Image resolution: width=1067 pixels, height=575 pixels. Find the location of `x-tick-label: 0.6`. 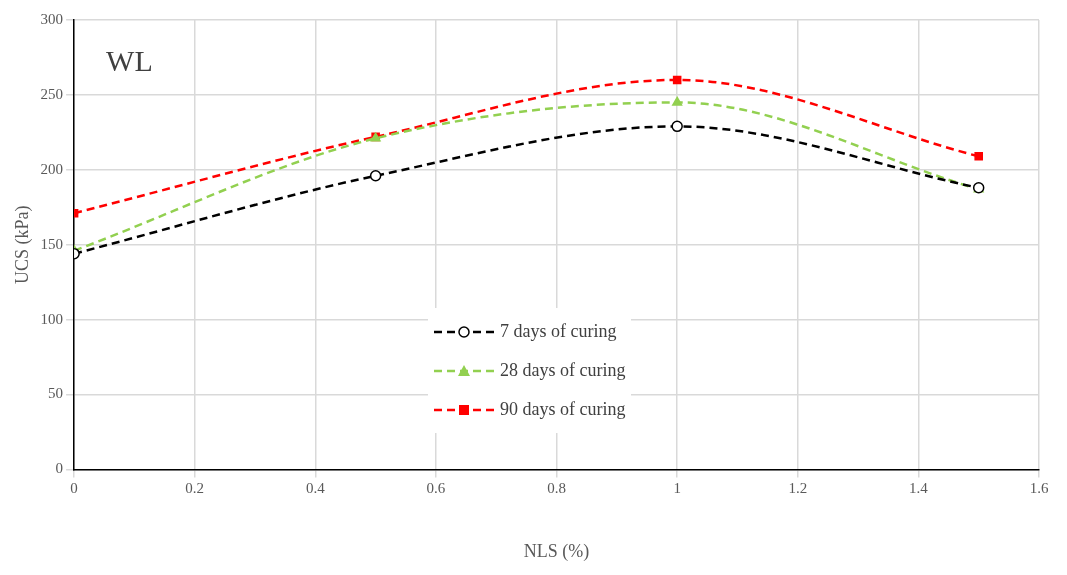

x-tick-label: 0.6 is located at coordinates (436, 488).